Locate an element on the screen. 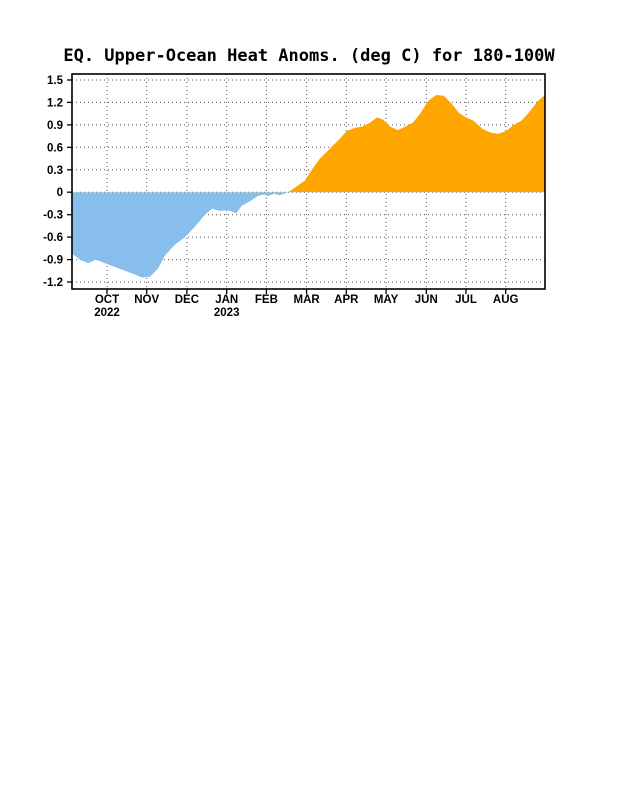  y-tick-label: -0.9 is located at coordinates (53, 261).